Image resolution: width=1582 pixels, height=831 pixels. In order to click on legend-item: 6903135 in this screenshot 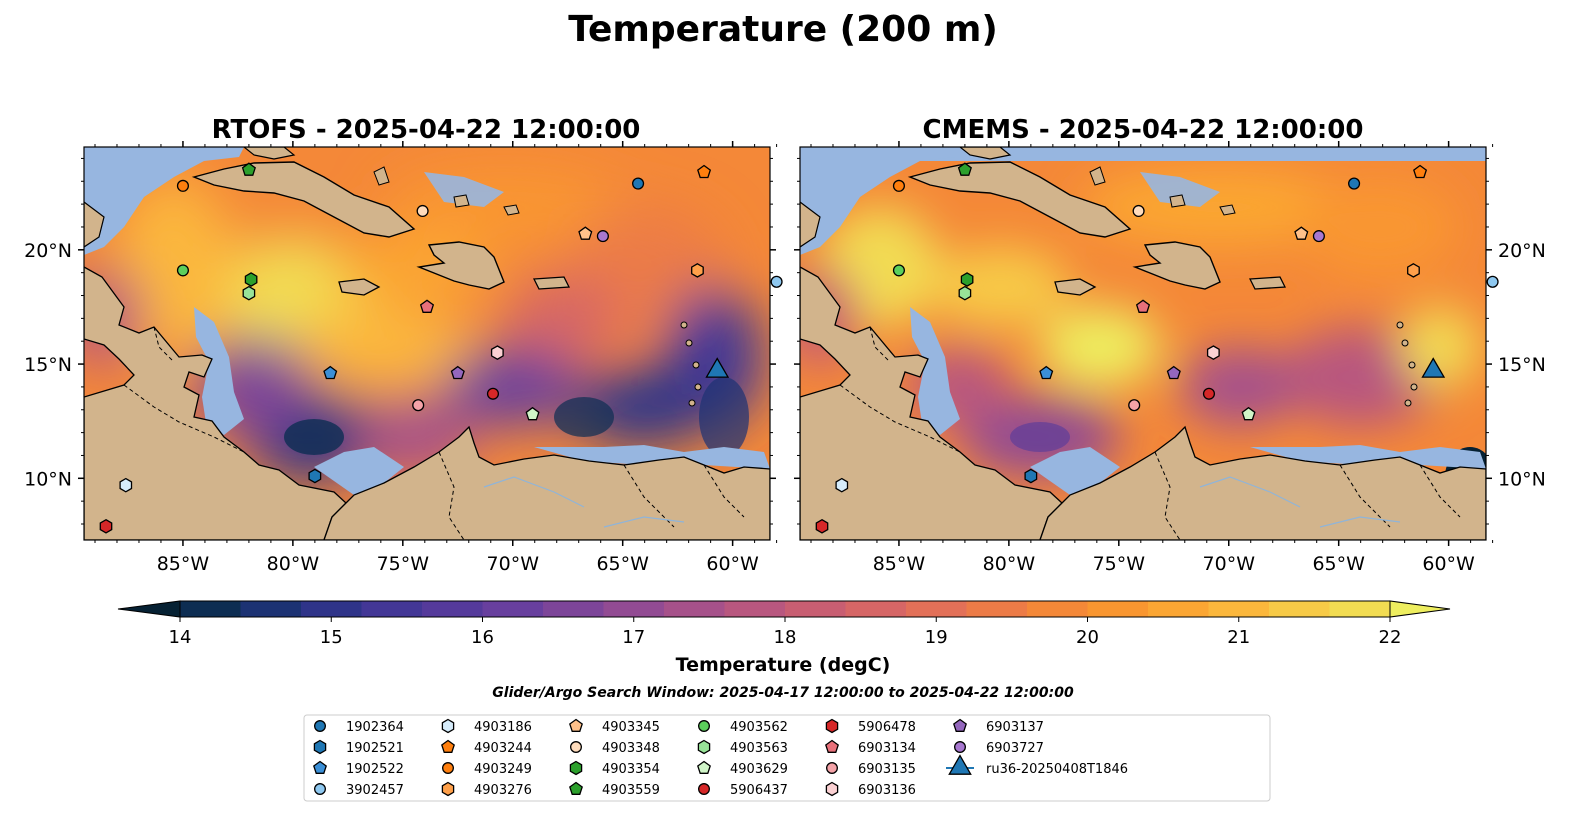, I will do `click(871, 769)`.